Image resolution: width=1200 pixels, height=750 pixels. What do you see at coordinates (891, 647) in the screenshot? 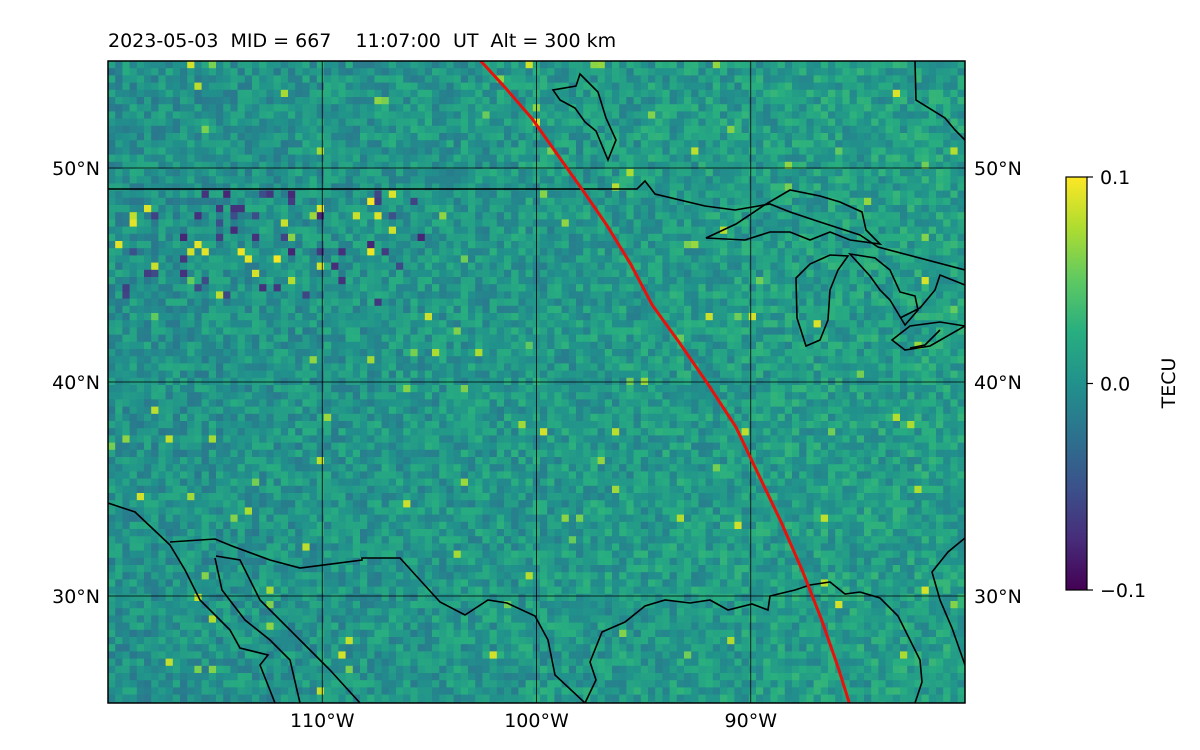
I see `florida-coast` at bounding box center [891, 647].